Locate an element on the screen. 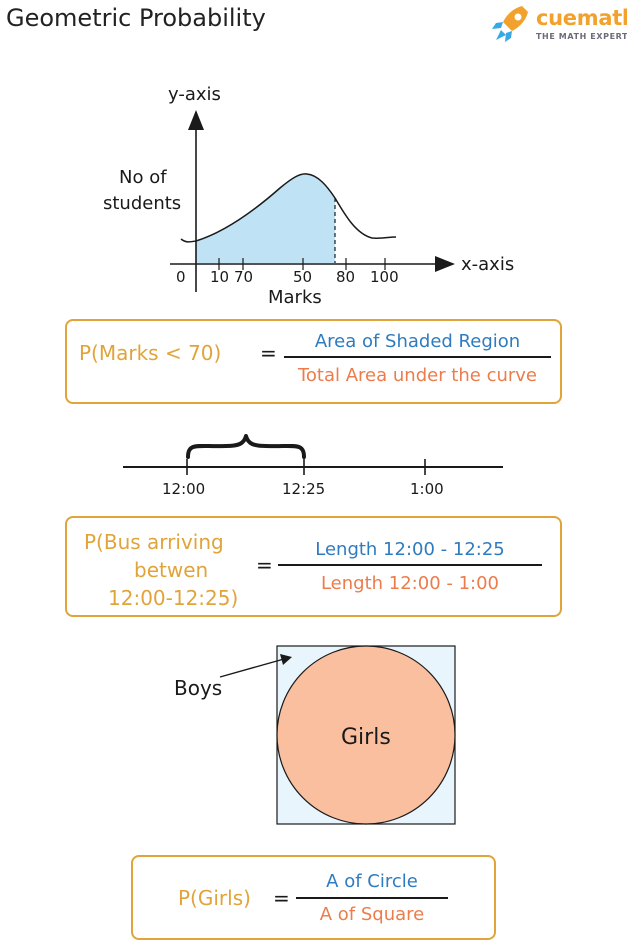  boys-pointer-line is located at coordinates (252, 668).